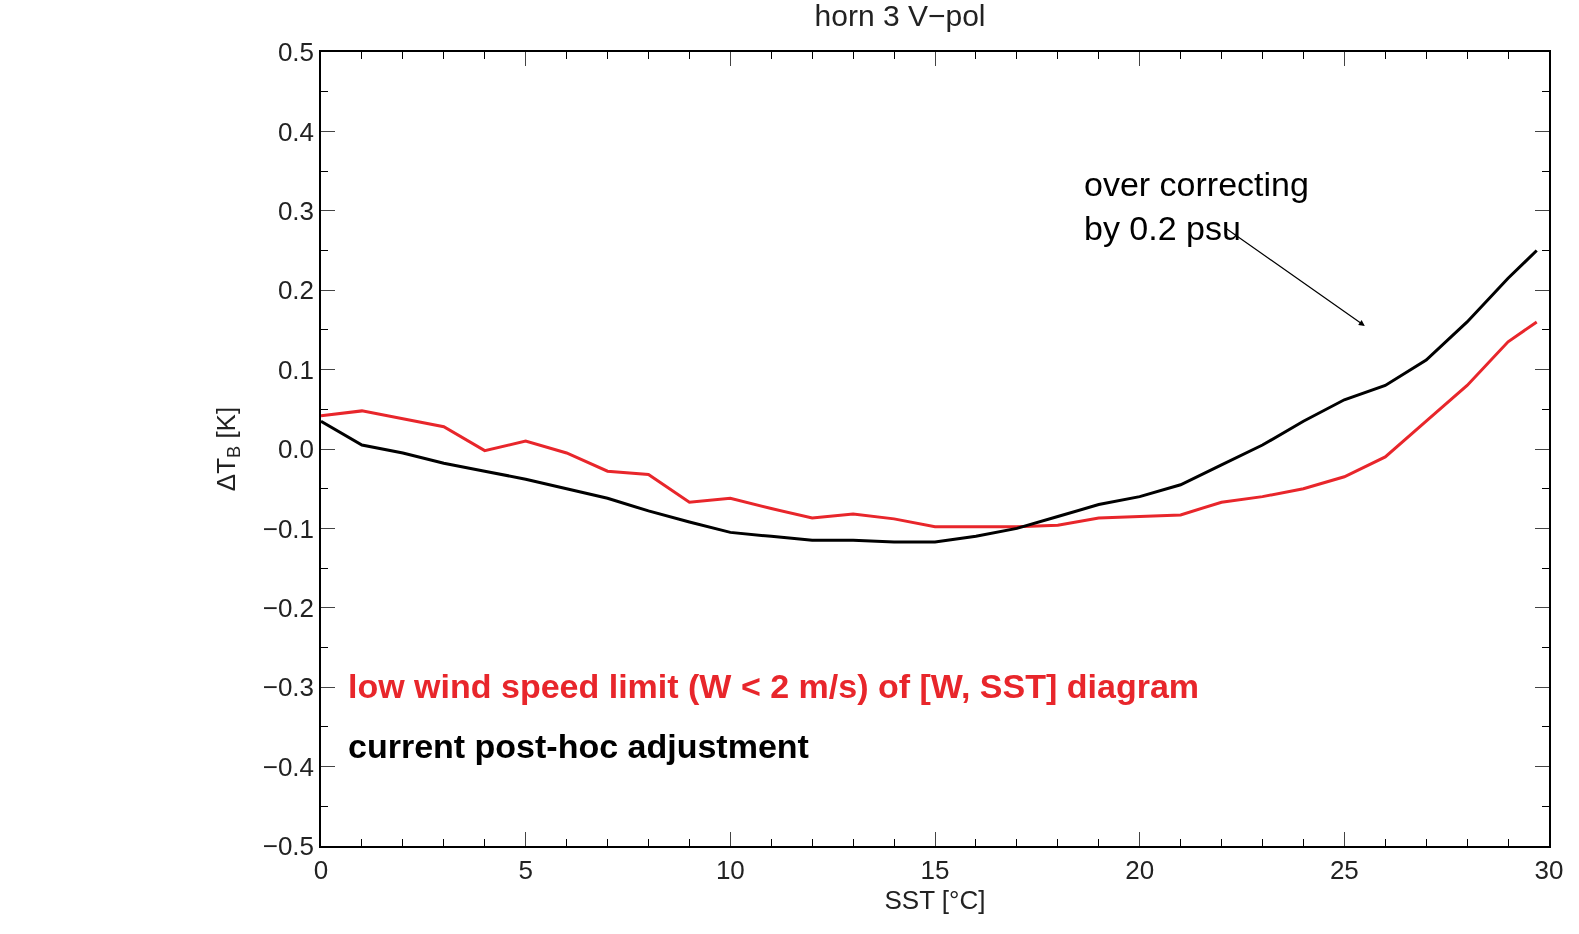 The width and height of the screenshot is (1579, 934). What do you see at coordinates (288, 528) in the screenshot?
I see `y-tick-label: −0.1` at bounding box center [288, 528].